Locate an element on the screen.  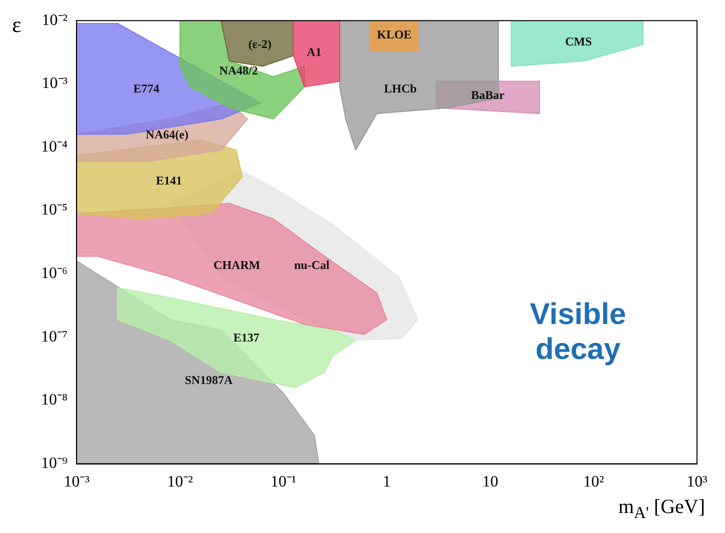
y-tick-label: 10⁻⁴ is located at coordinates (54, 147).